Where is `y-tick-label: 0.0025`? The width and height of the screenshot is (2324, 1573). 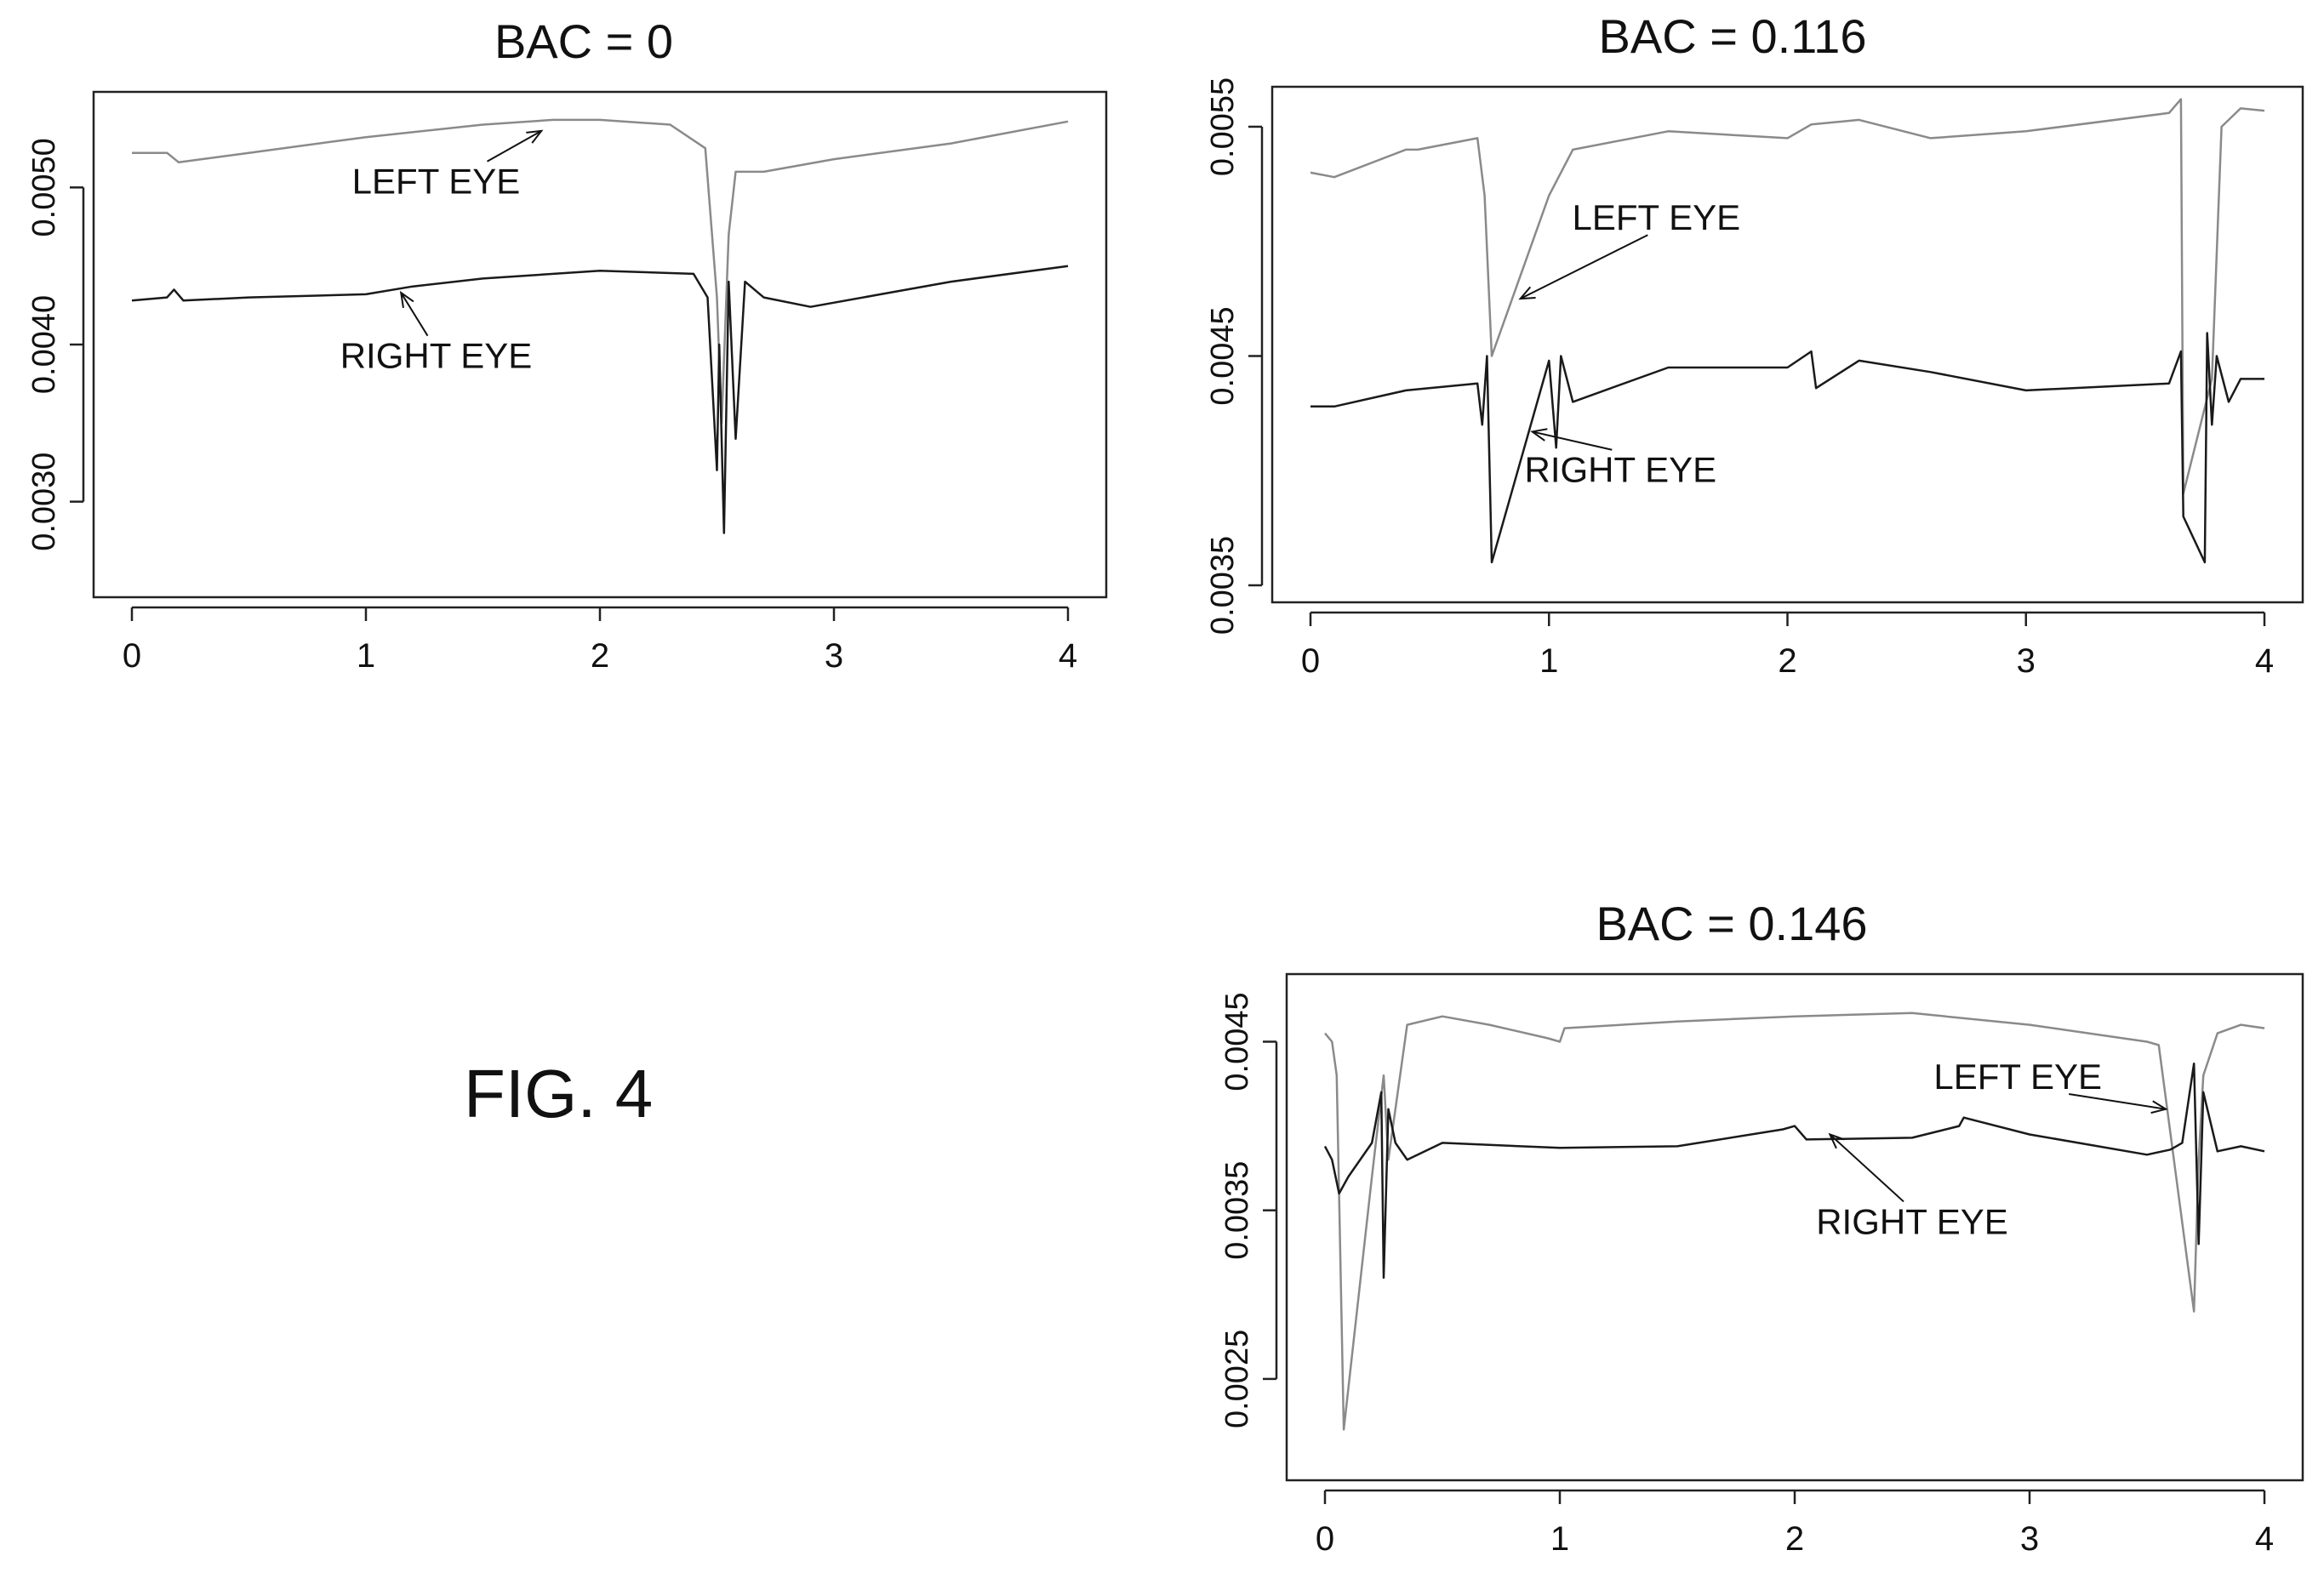
y-tick-label: 0.0025 is located at coordinates (1237, 1379).